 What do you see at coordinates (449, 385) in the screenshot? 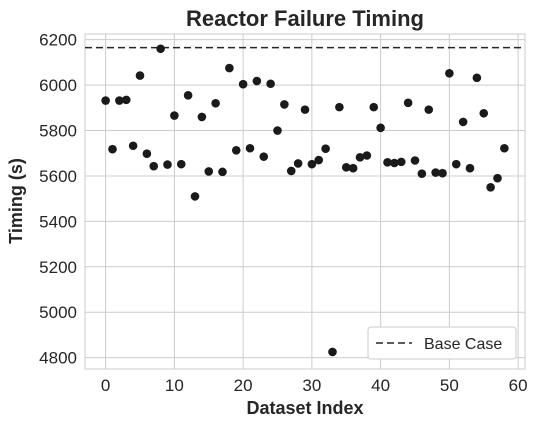
I see `x-tick-label: 50` at bounding box center [449, 385].